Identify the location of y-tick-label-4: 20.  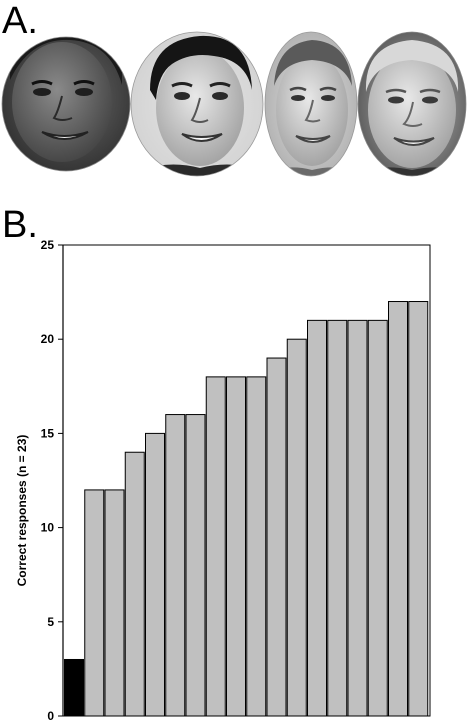
(48, 339).